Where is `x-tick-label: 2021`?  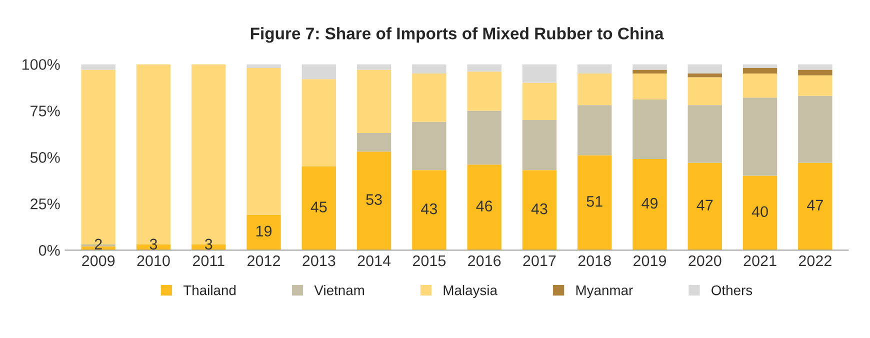
x-tick-label: 2021 is located at coordinates (760, 260).